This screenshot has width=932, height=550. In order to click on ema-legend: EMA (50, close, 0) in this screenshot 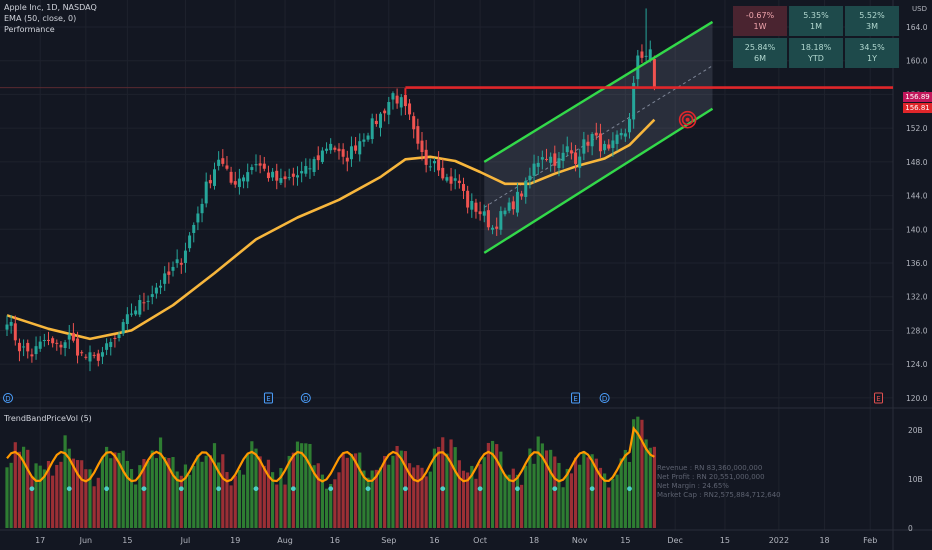, I will do `click(40, 18)`.